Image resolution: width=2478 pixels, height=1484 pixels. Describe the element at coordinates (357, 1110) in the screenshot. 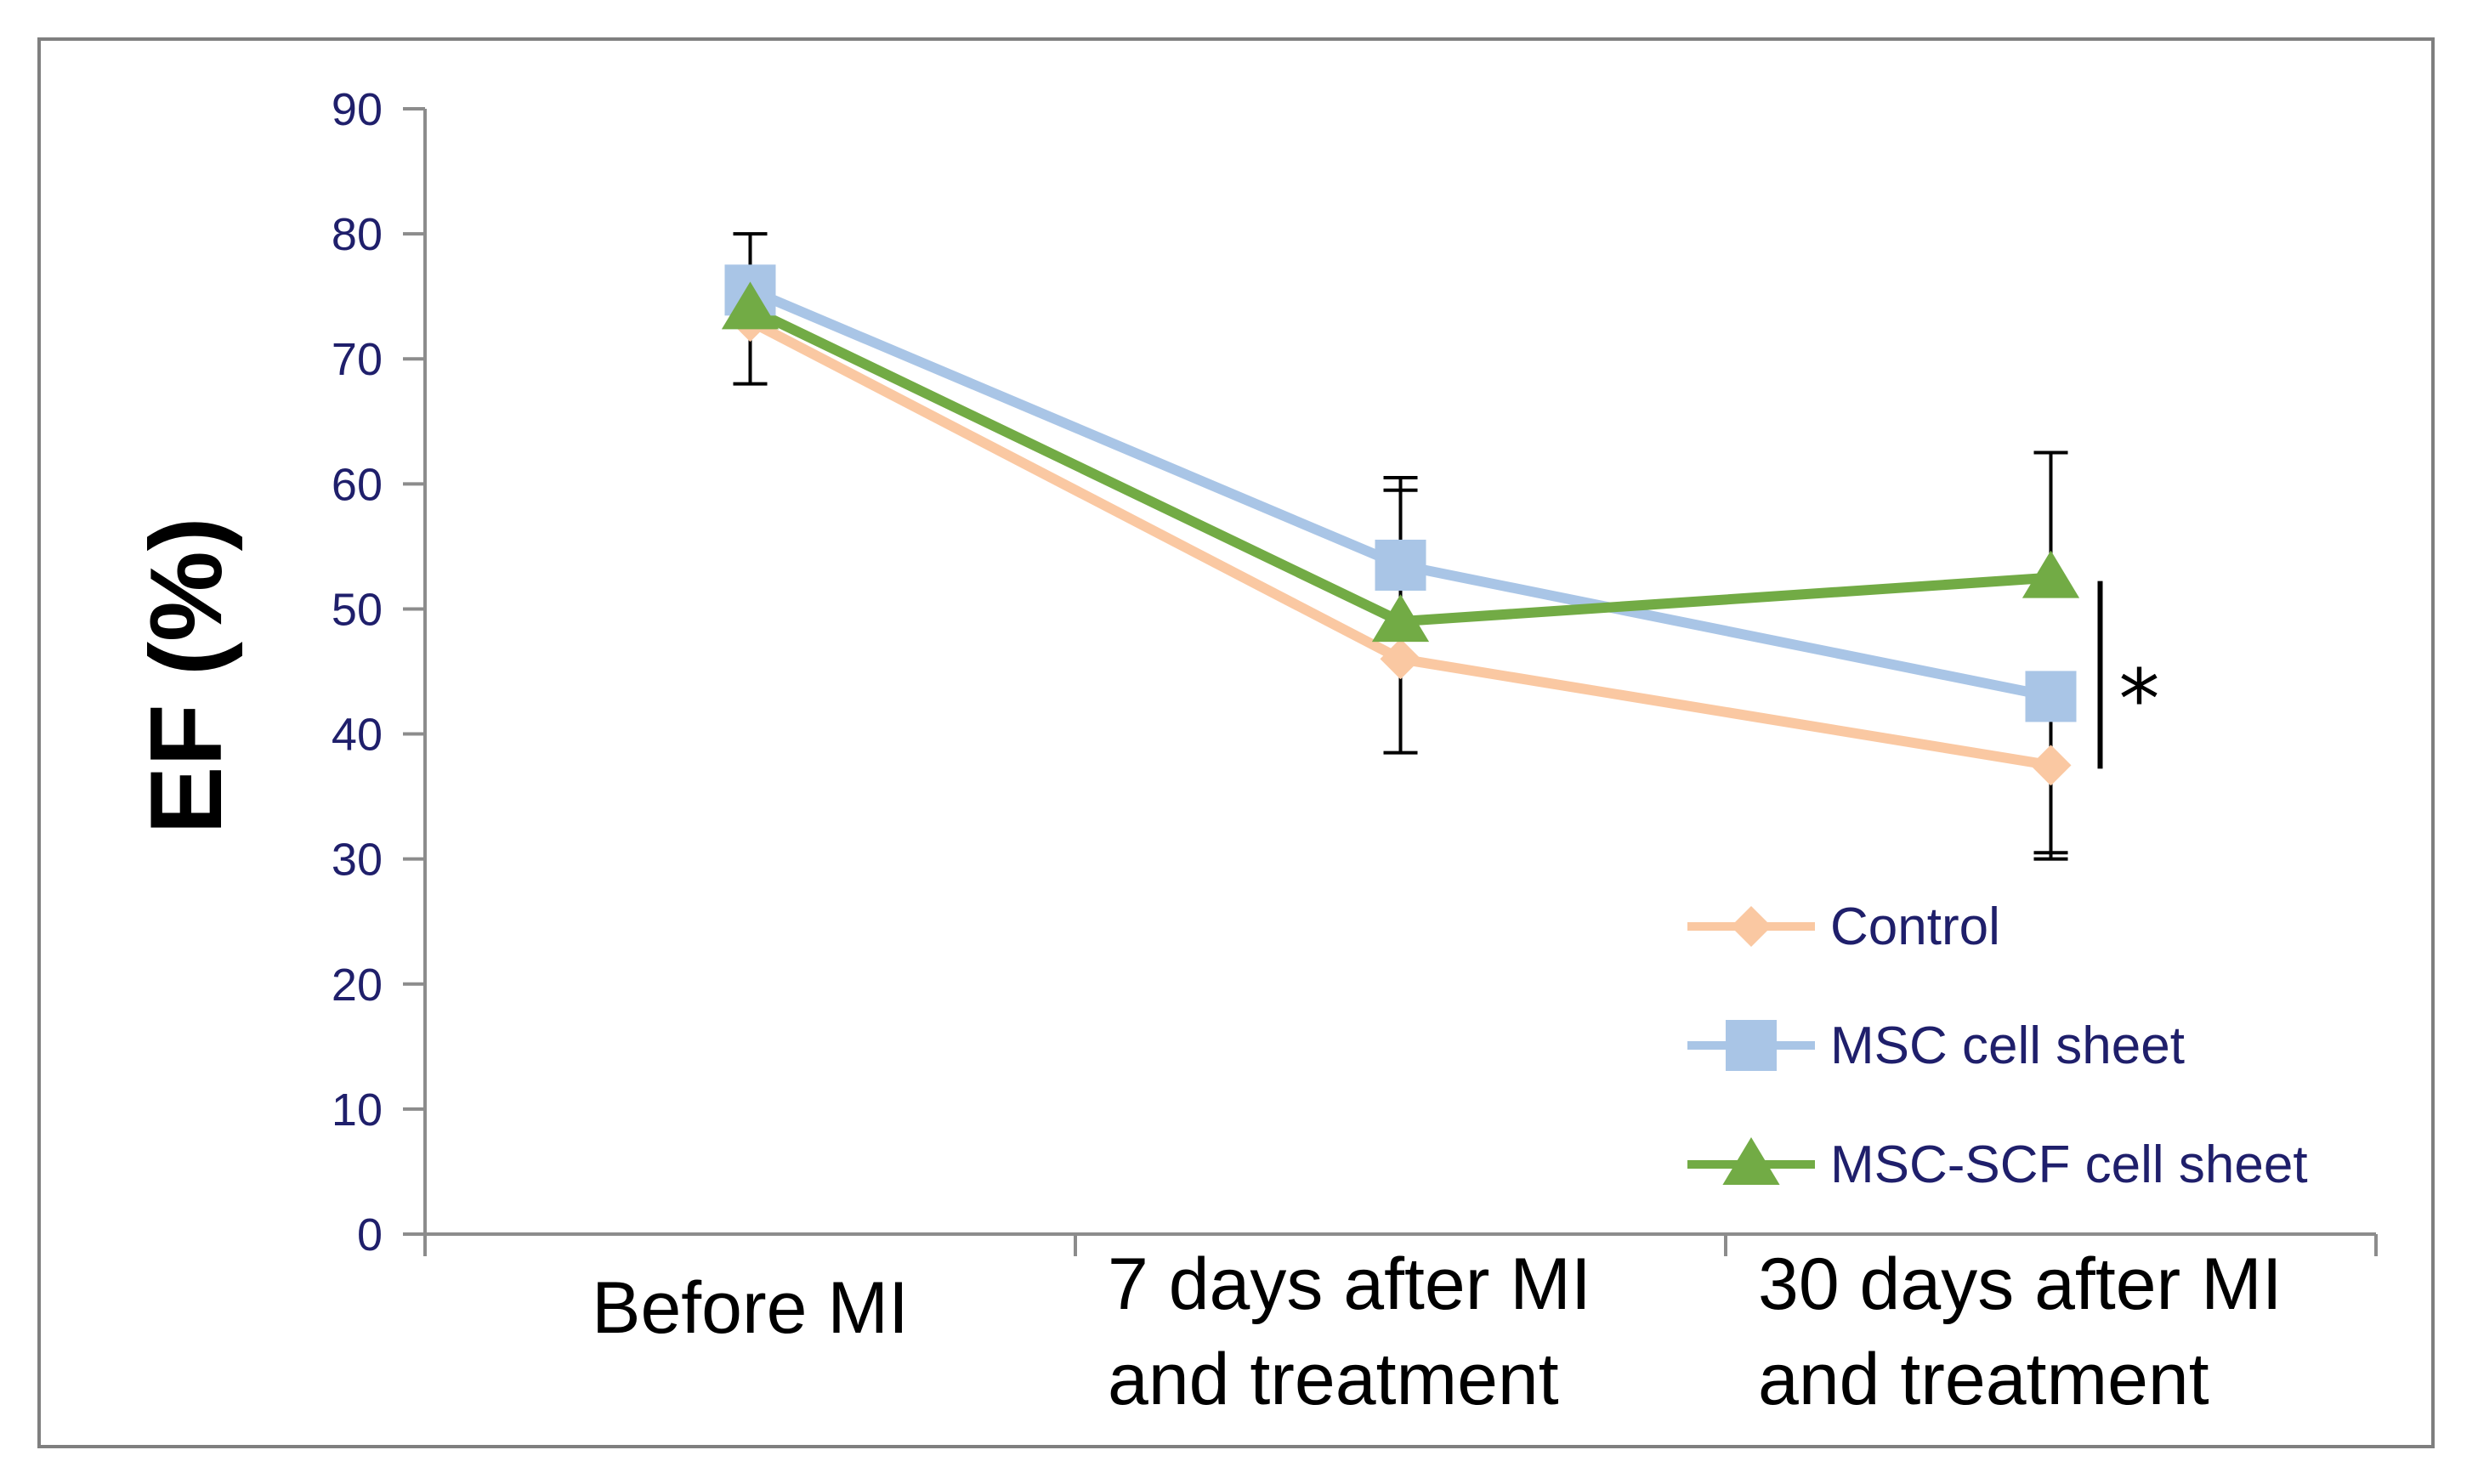

I see `y-tick-label: 10` at that location.